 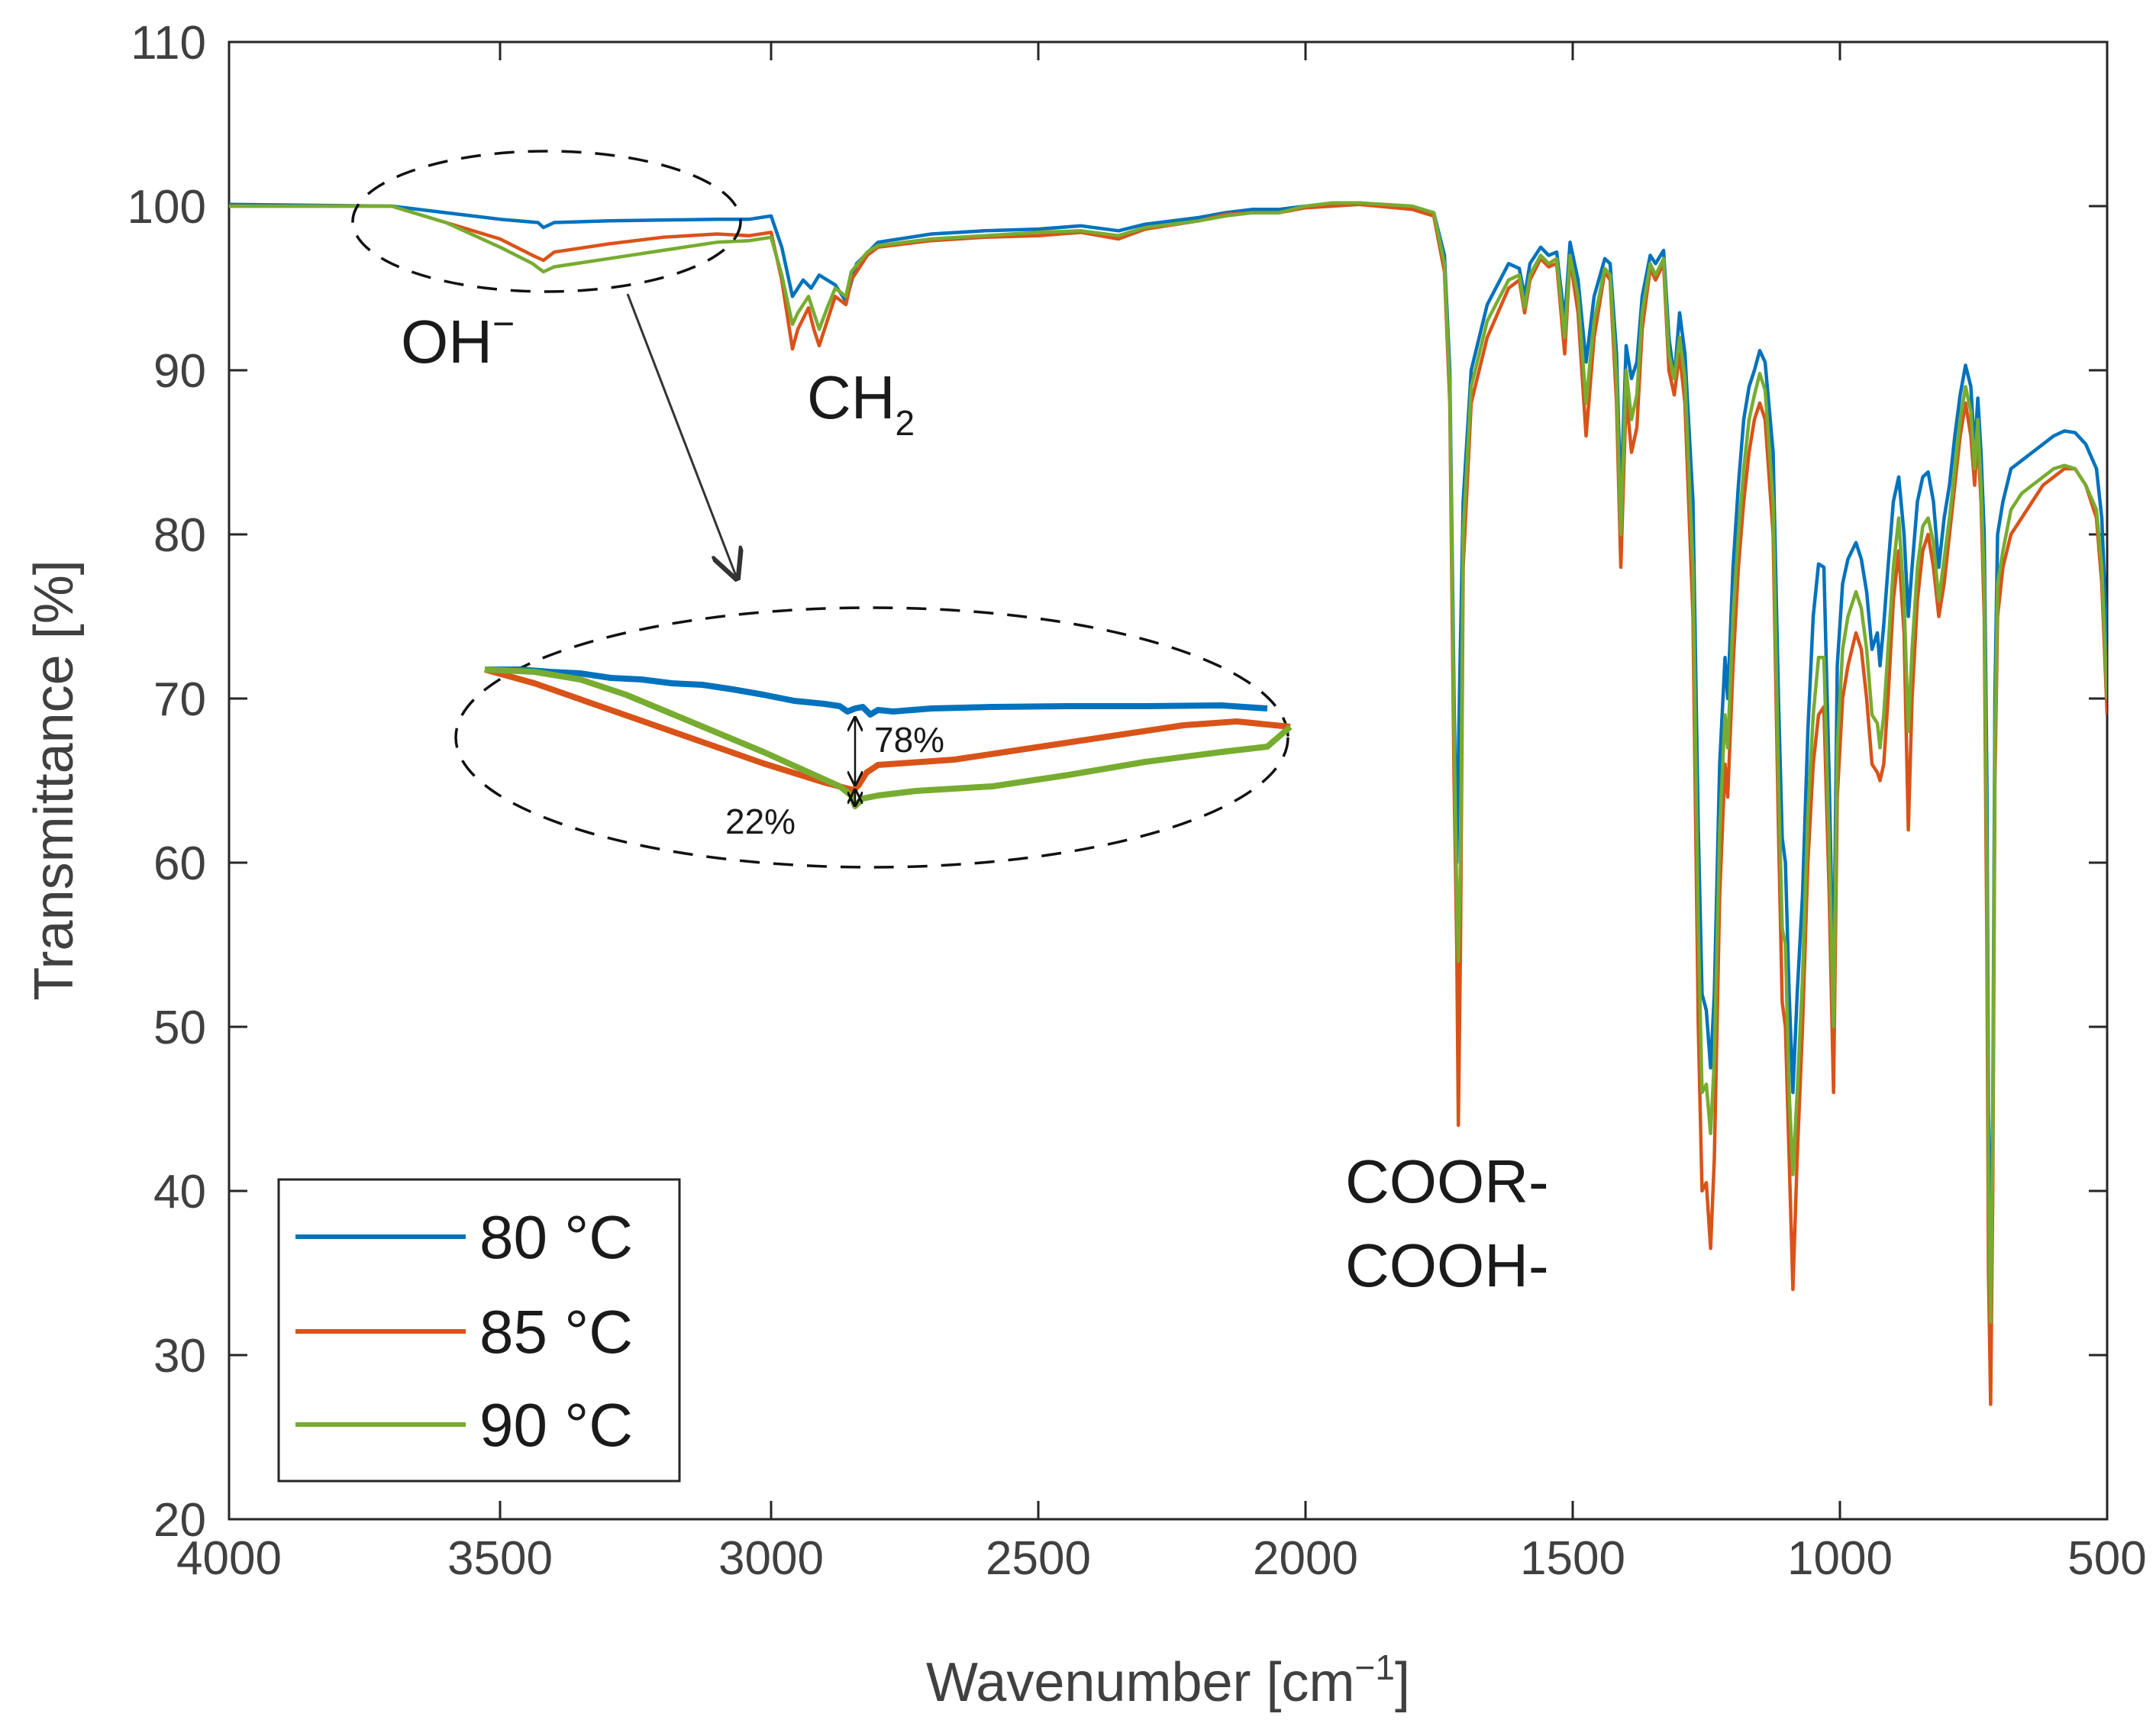 What do you see at coordinates (1447, 1265) in the screenshot?
I see `cooh-annotation: COOH-` at bounding box center [1447, 1265].